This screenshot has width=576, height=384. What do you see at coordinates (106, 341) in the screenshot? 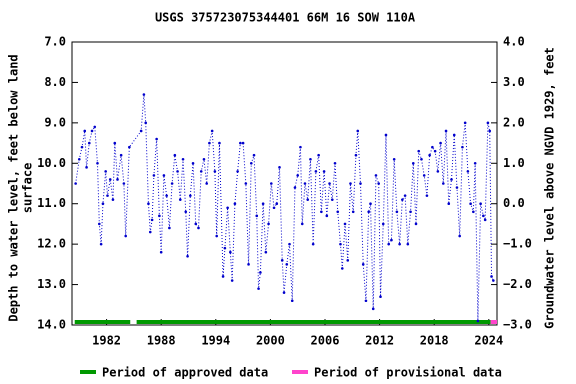
I see `x-tick-label: 1982` at bounding box center [106, 341].